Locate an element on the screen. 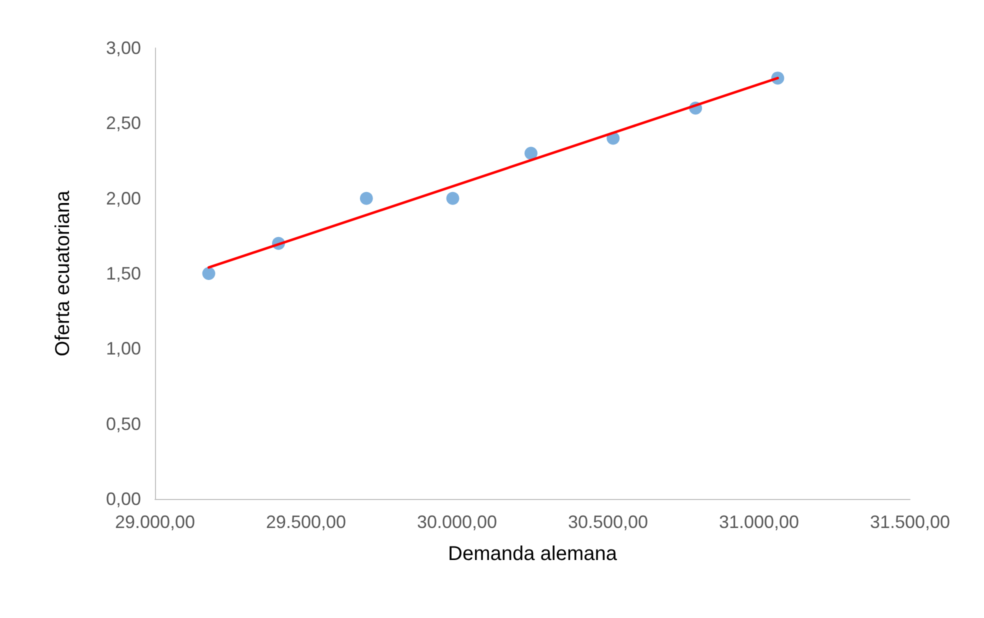 This screenshot has width=984, height=618. x-tick-label: 31.500,00 is located at coordinates (910, 522).